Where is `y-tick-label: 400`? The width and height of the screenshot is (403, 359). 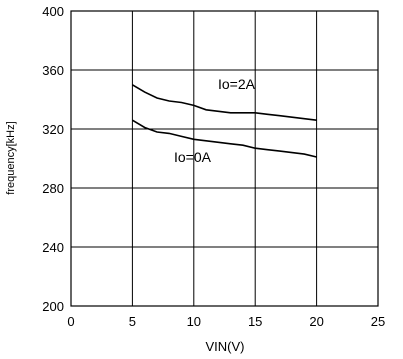 y-tick-label: 400 is located at coordinates (53, 11).